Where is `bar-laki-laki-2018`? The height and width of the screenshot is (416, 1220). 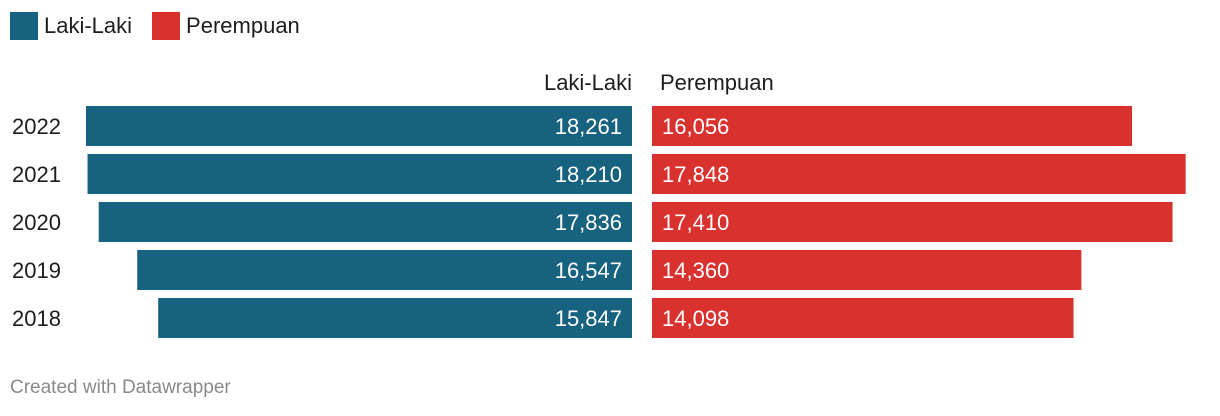
bar-laki-laki-2018 is located at coordinates (395, 318).